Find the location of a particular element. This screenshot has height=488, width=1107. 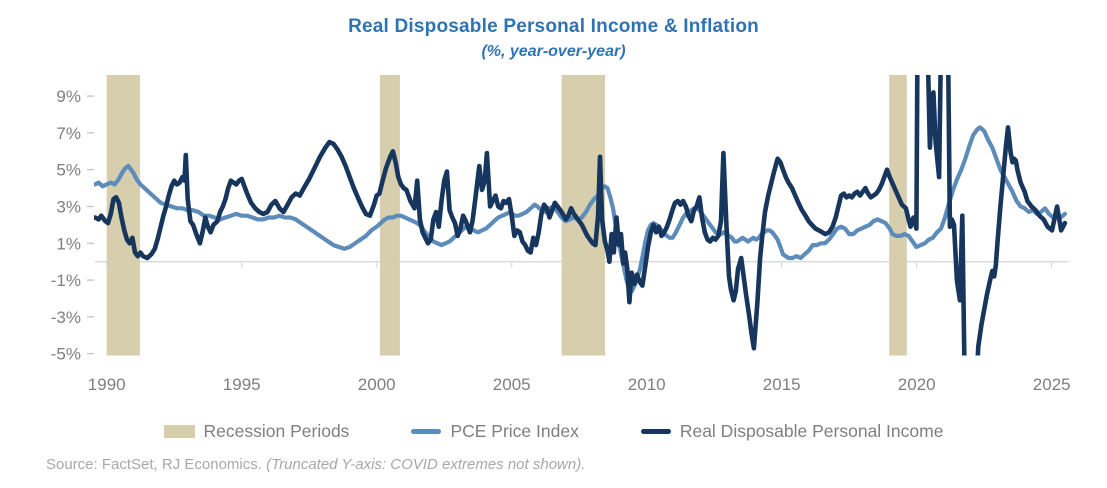

y-axis-label: 3% is located at coordinates (68, 207).